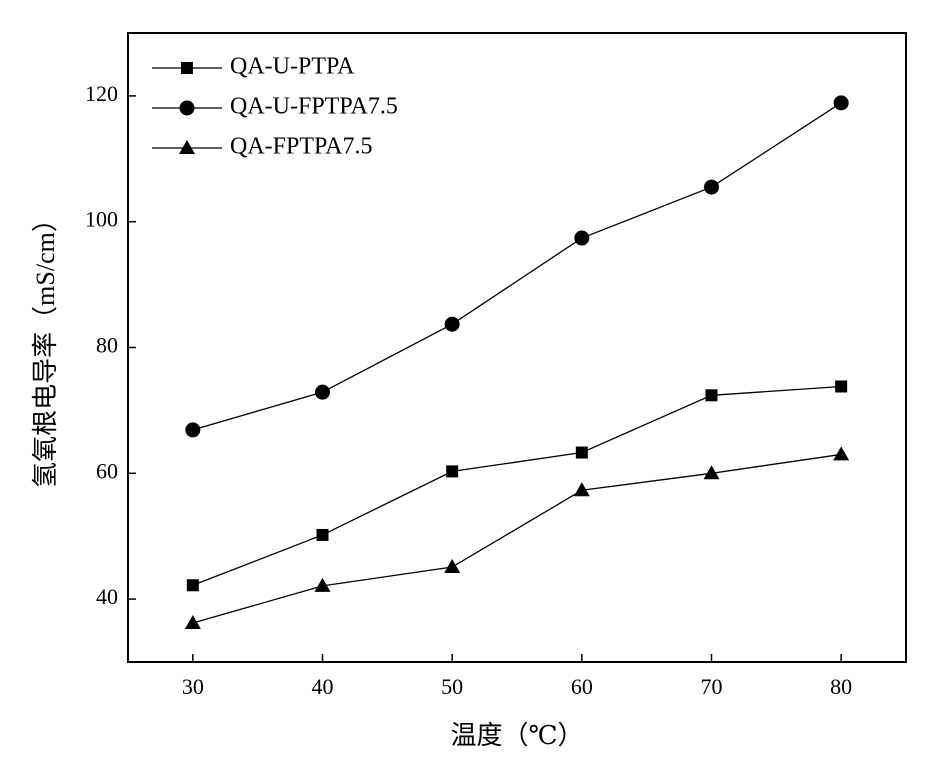 Image resolution: width=925 pixels, height=767 pixels. Describe the element at coordinates (323, 686) in the screenshot. I see `x-tick-label: 40` at that location.